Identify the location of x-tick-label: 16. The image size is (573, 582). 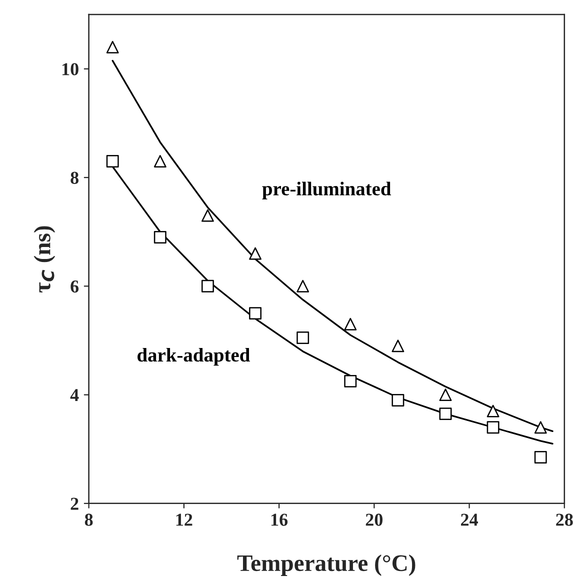
(279, 520).